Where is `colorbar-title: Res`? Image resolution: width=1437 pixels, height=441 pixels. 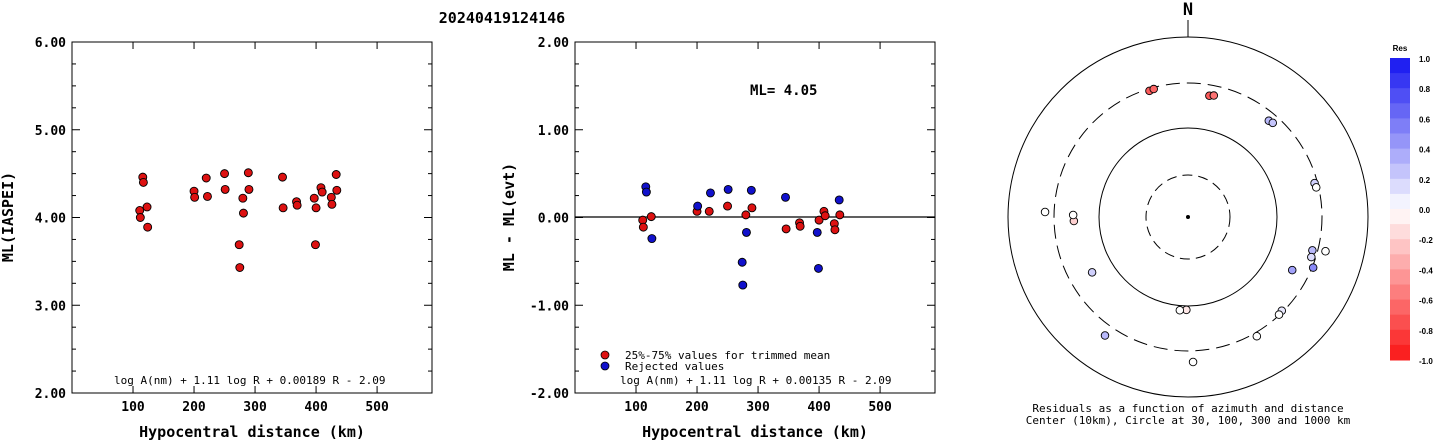 colorbar-title: Res is located at coordinates (1400, 48).